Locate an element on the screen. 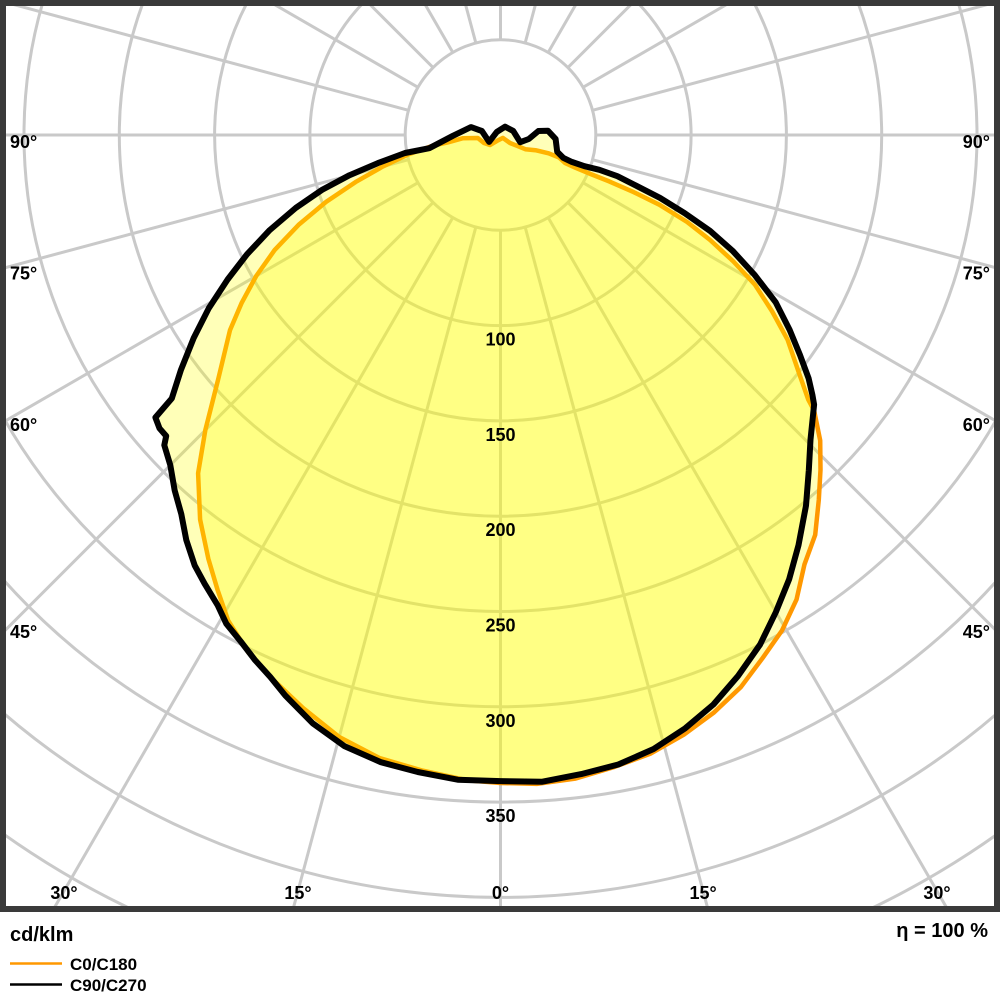 This screenshot has width=1000, height=1000. angle-label-left: 90° is located at coordinates (23, 142).